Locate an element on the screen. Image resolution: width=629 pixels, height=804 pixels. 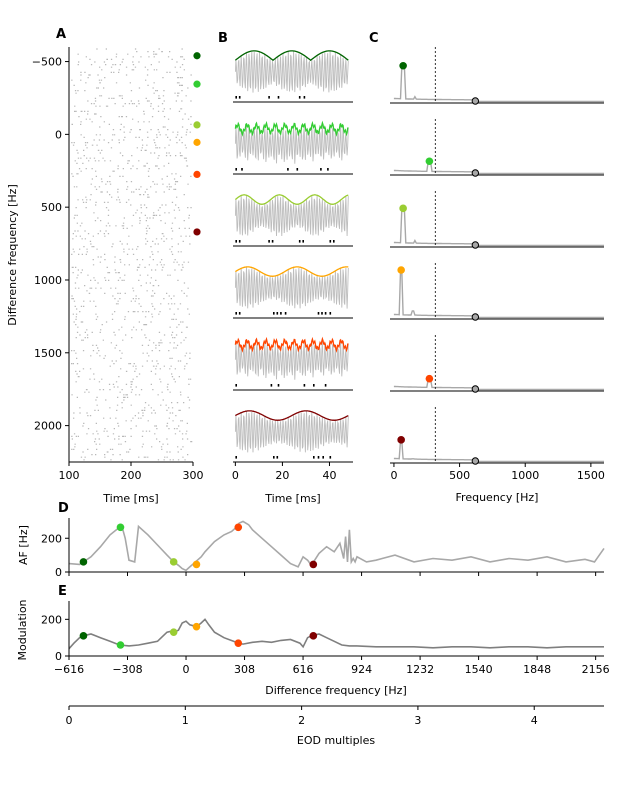
panel-e-x-tick-label: −308 is located at coordinates (127, 669).